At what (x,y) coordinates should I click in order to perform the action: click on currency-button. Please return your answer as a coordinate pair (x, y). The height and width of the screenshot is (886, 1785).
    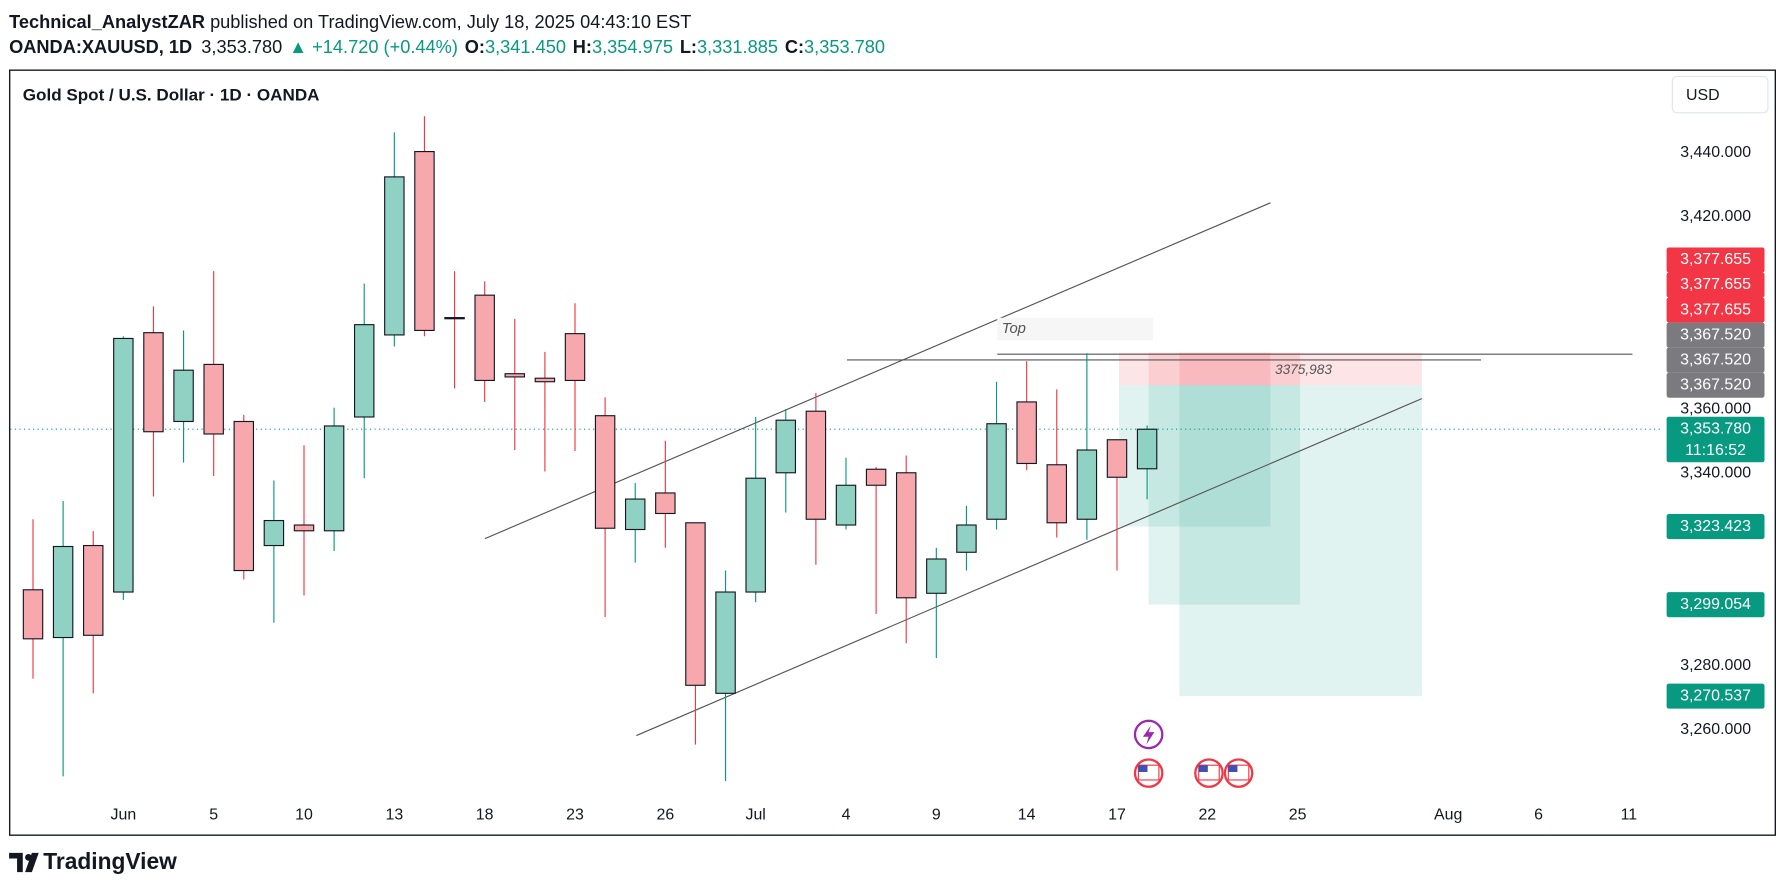
    Looking at the image, I should click on (1720, 94).